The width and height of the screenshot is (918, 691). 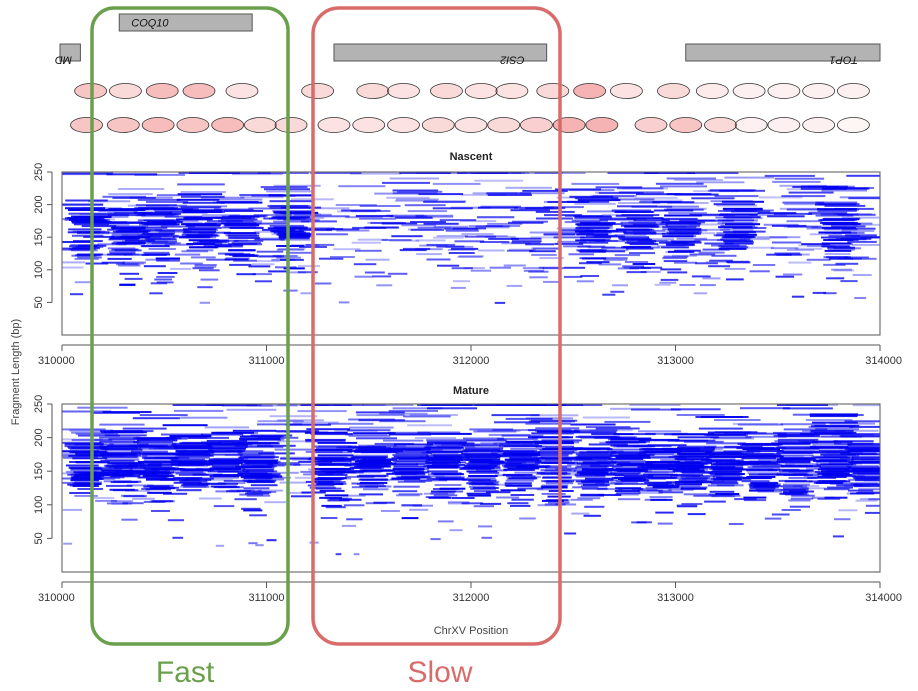 I want to click on mature-title: Mature, so click(x=471, y=391).